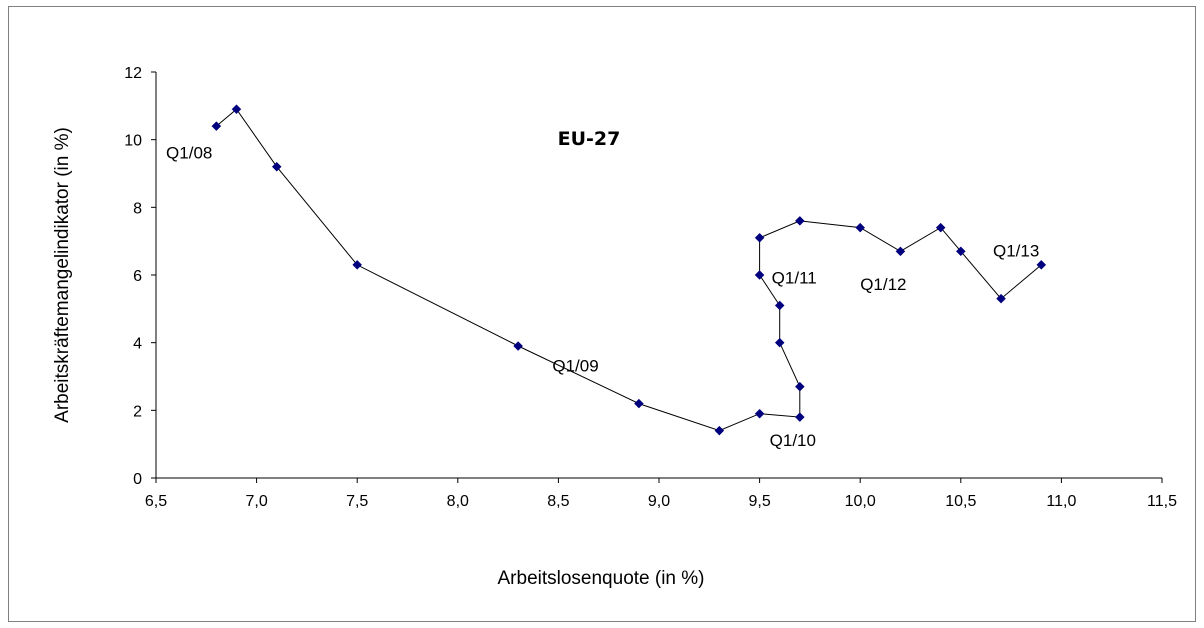 The width and height of the screenshot is (1204, 628). I want to click on y-tick-label: 0, so click(137, 479).